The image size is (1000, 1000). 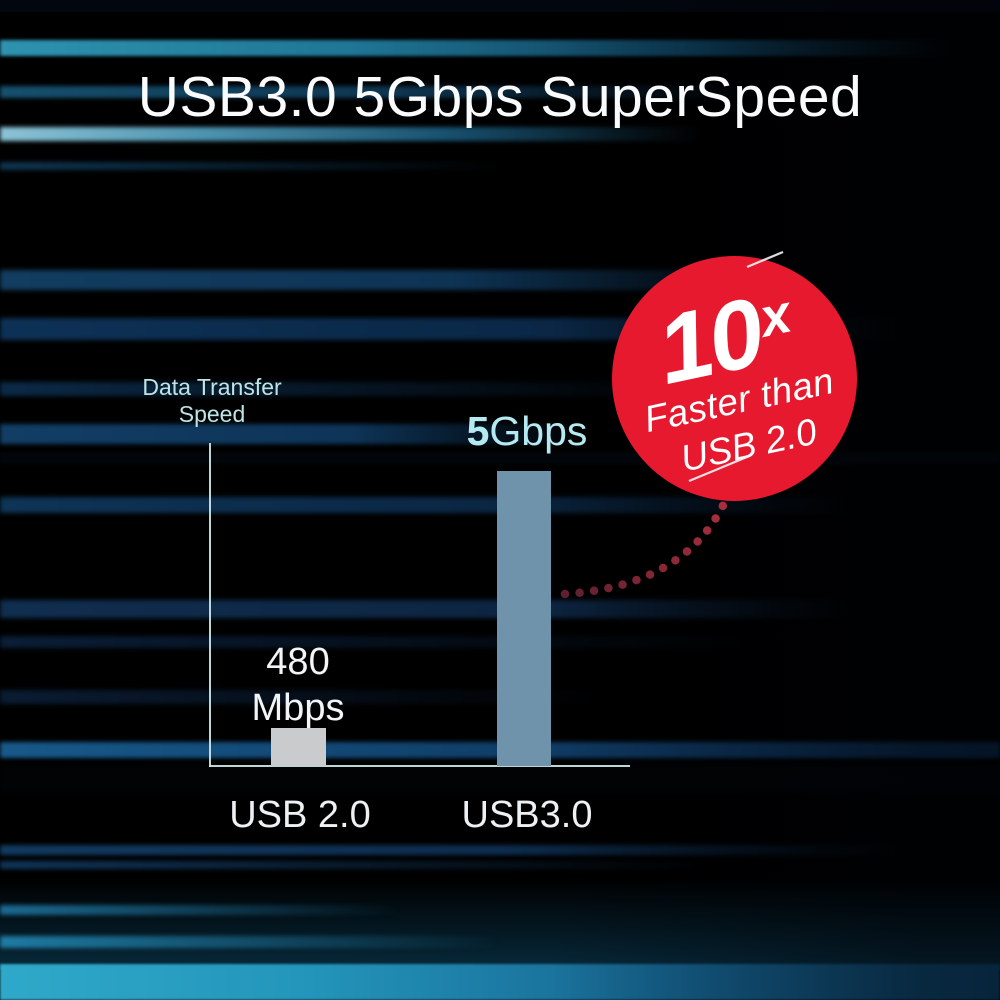 I want to click on ten-x-badge-content: 10x Faster than USB 2.0, so click(x=734, y=378).